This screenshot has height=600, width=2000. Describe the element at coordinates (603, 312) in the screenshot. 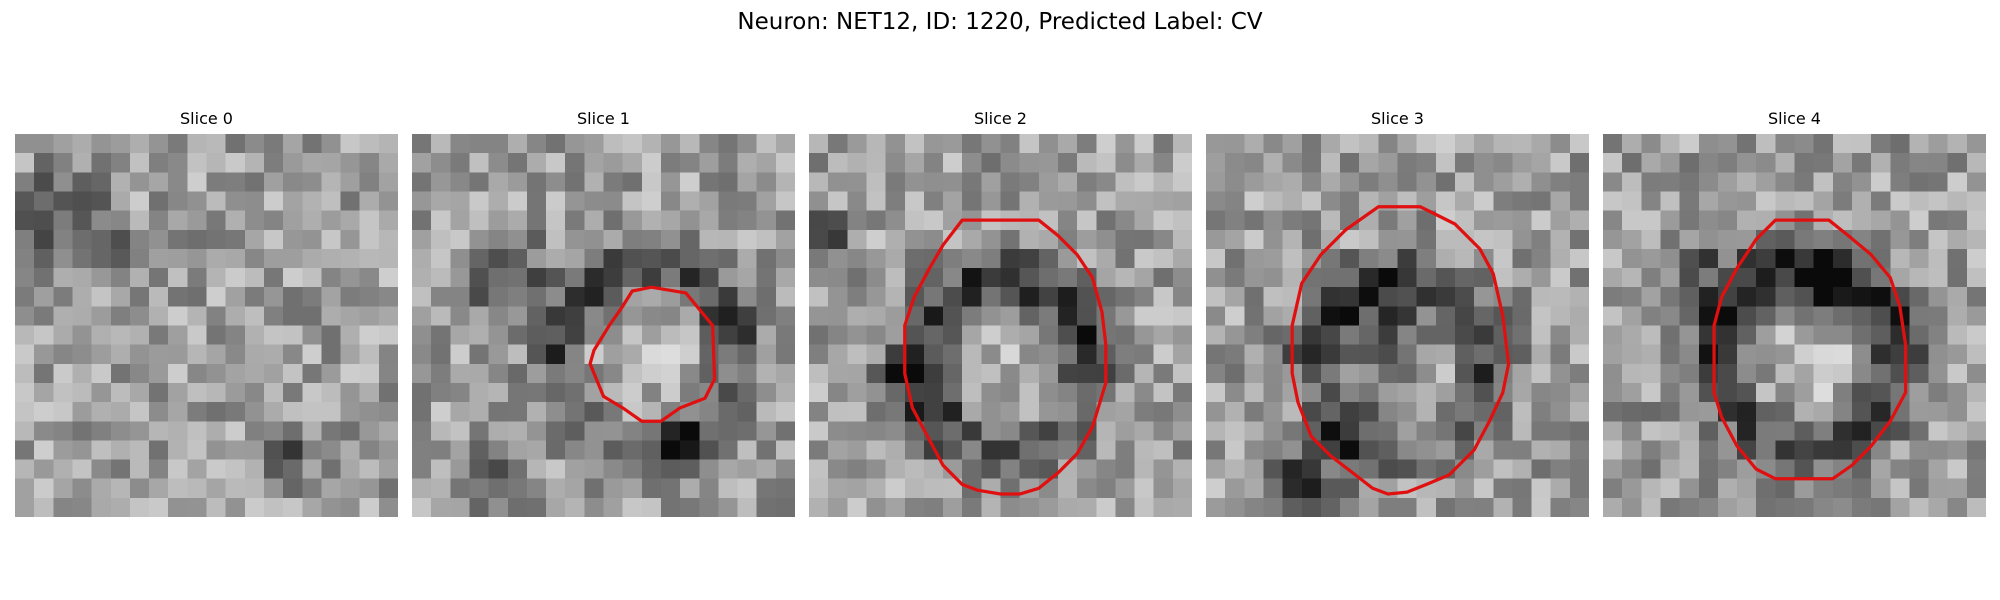

I see `slice-panel-1: Slice 1` at that location.